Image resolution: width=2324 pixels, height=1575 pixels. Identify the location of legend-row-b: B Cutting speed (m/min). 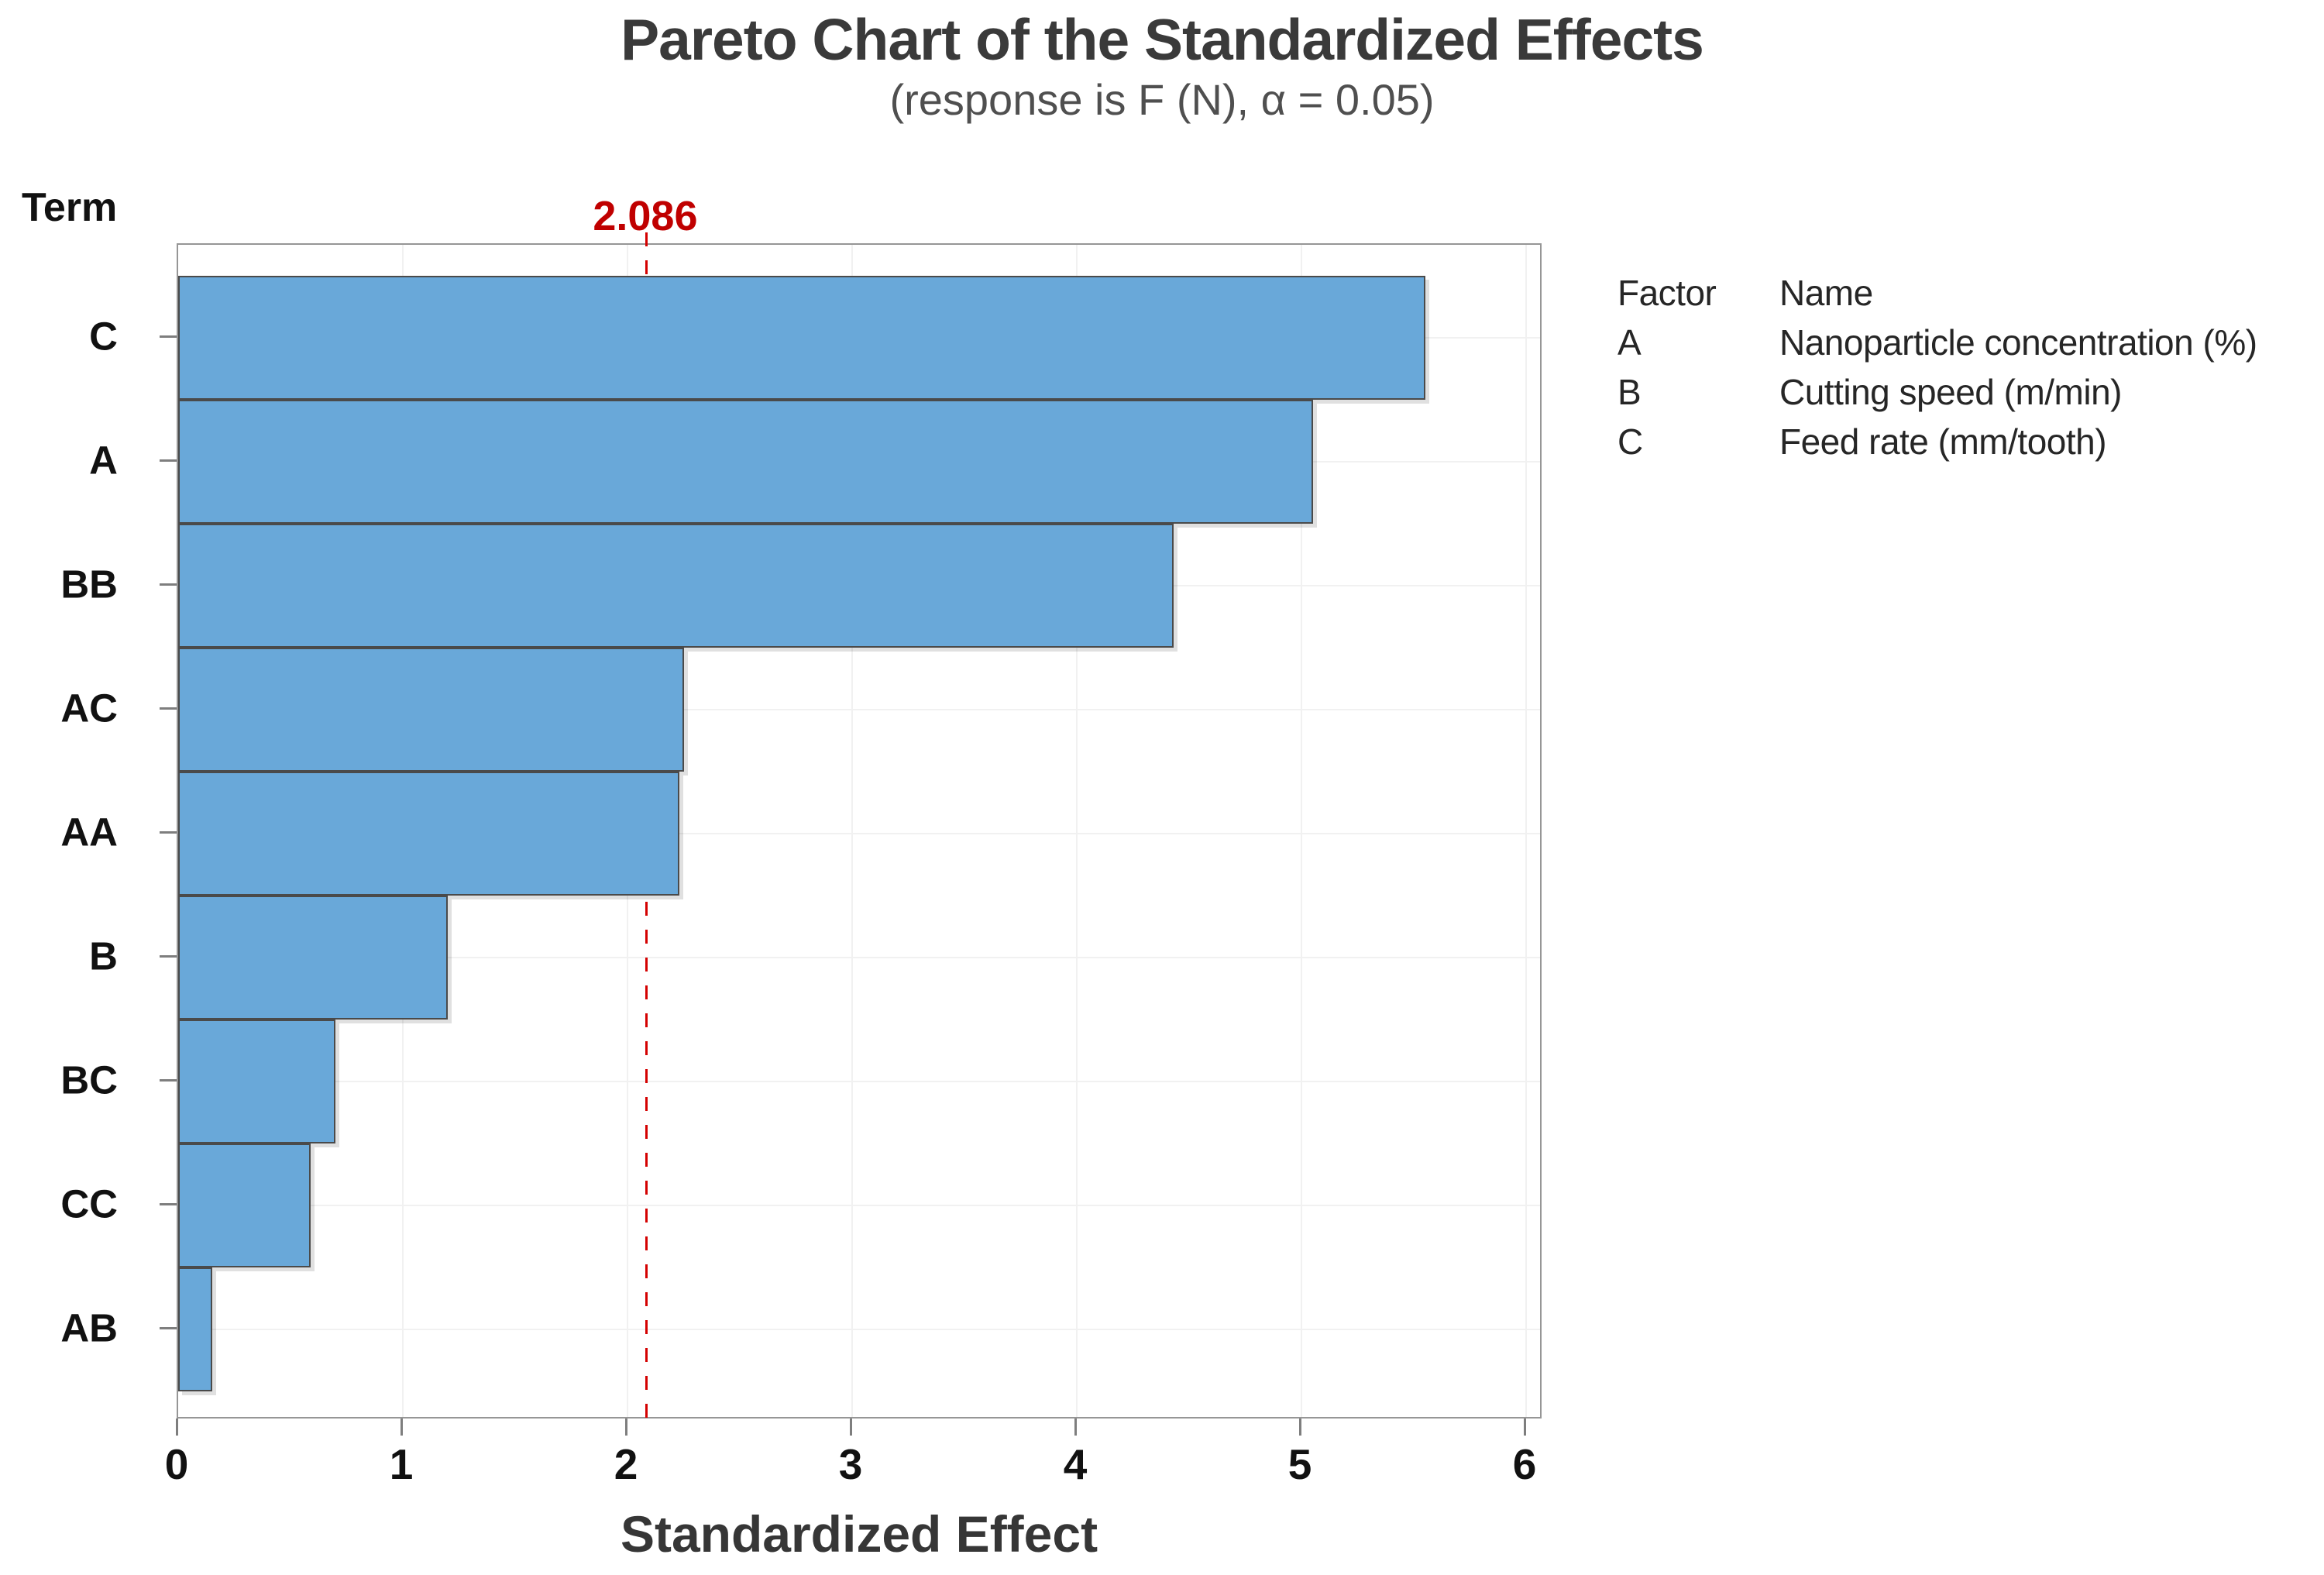
(1937, 392).